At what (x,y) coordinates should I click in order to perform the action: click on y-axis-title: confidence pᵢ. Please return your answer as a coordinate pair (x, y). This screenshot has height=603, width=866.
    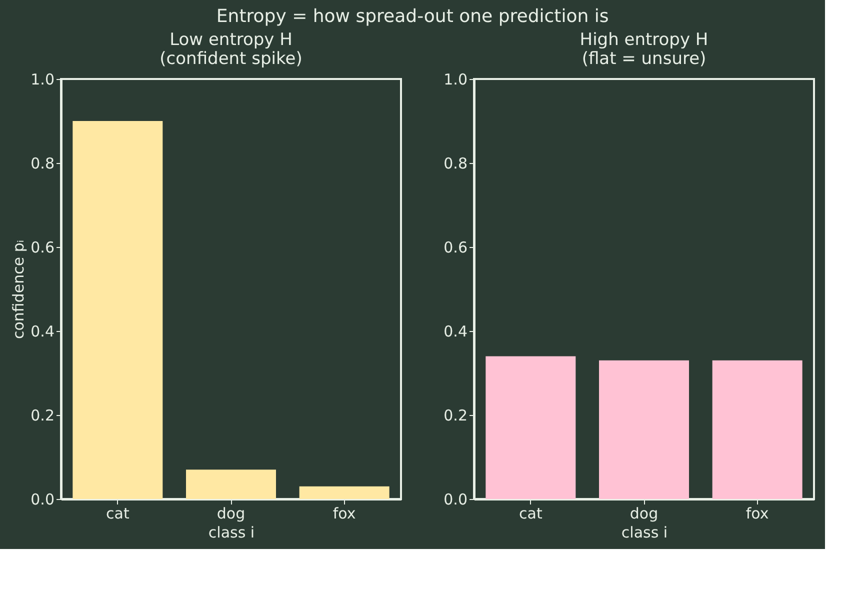
    Looking at the image, I should click on (19, 290).